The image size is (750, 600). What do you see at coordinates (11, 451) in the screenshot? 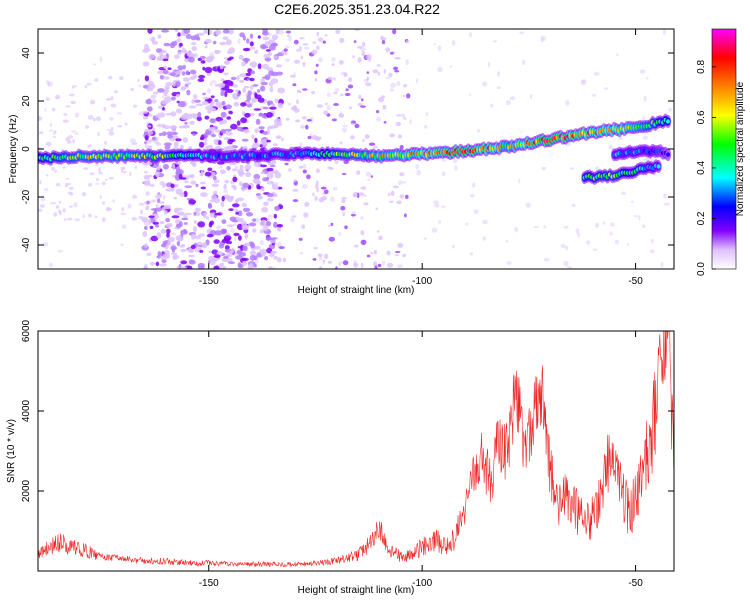
I see `snr-y-label: SNR (10 * v/v)` at bounding box center [11, 451].